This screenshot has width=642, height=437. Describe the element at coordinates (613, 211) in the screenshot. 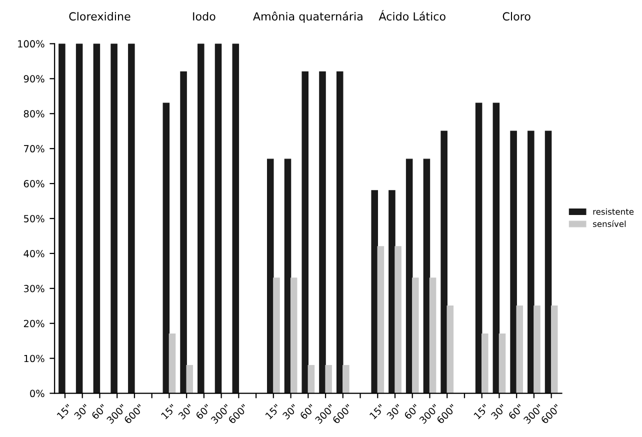

I see `legend-label: resistente` at that location.